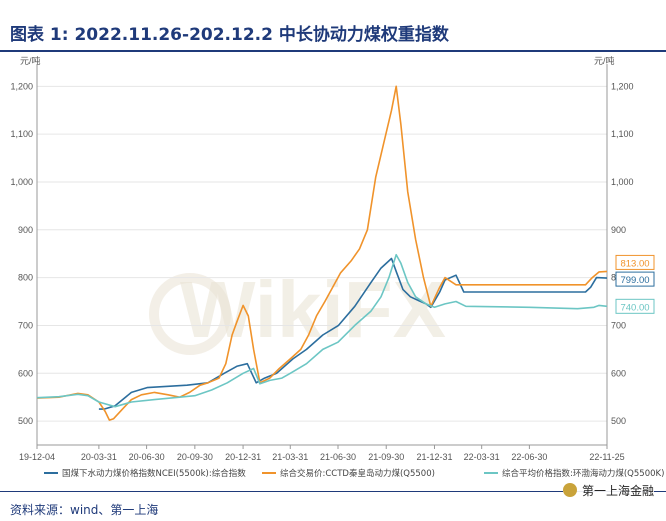 The width and height of the screenshot is (666, 521). I want to click on end-value-label: 740.00, so click(635, 306).